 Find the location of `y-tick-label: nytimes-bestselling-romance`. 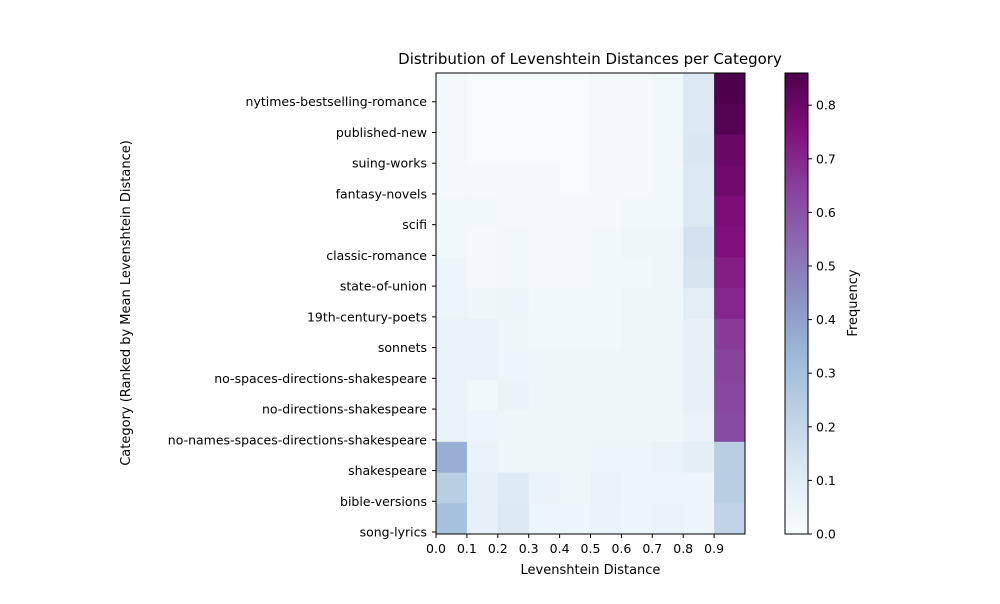

y-tick-label: nytimes-bestselling-romance is located at coordinates (337, 101).